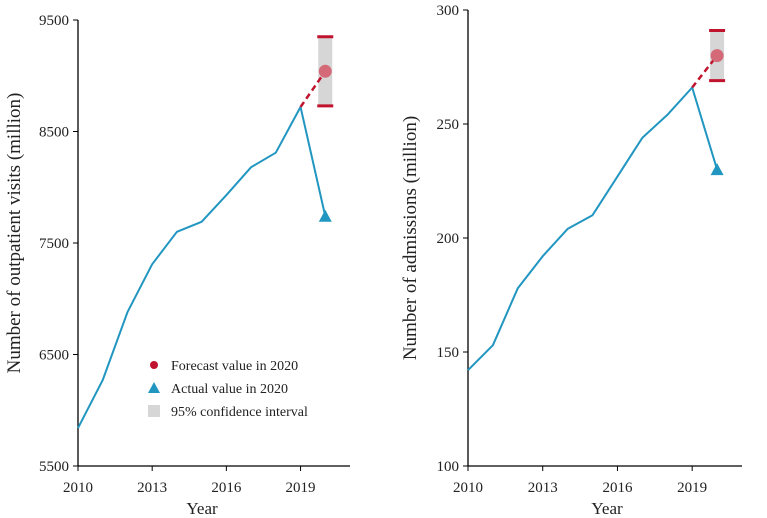 The image size is (767, 518). I want to click on right-x-tick-label: 2019, so click(692, 488).